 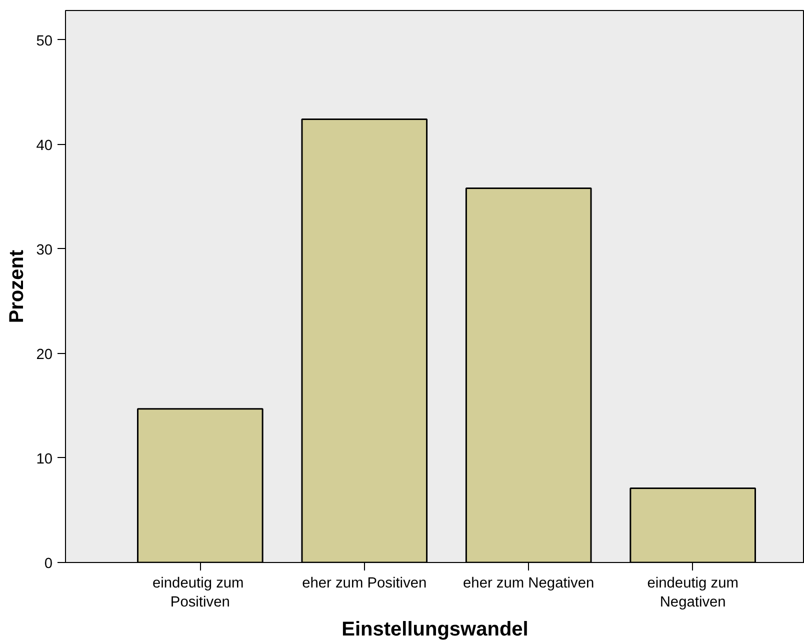 What do you see at coordinates (44, 146) in the screenshot?
I see `y-tick-label: 40` at bounding box center [44, 146].